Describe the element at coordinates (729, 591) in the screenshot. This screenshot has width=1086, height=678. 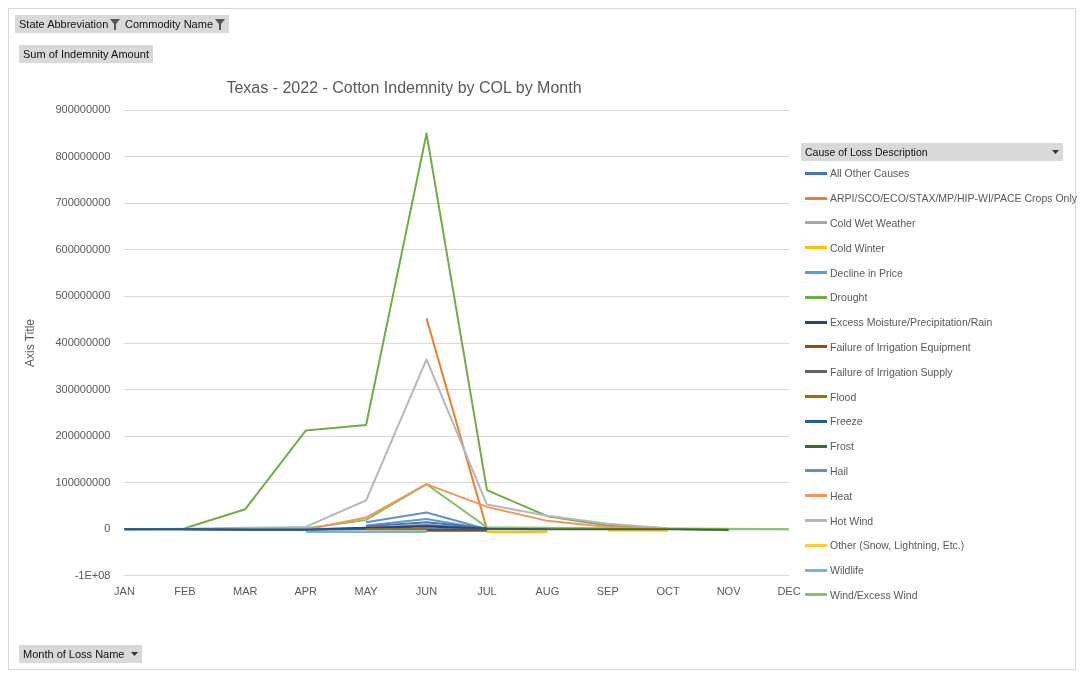
I see `x-tick-label: NOV` at that location.